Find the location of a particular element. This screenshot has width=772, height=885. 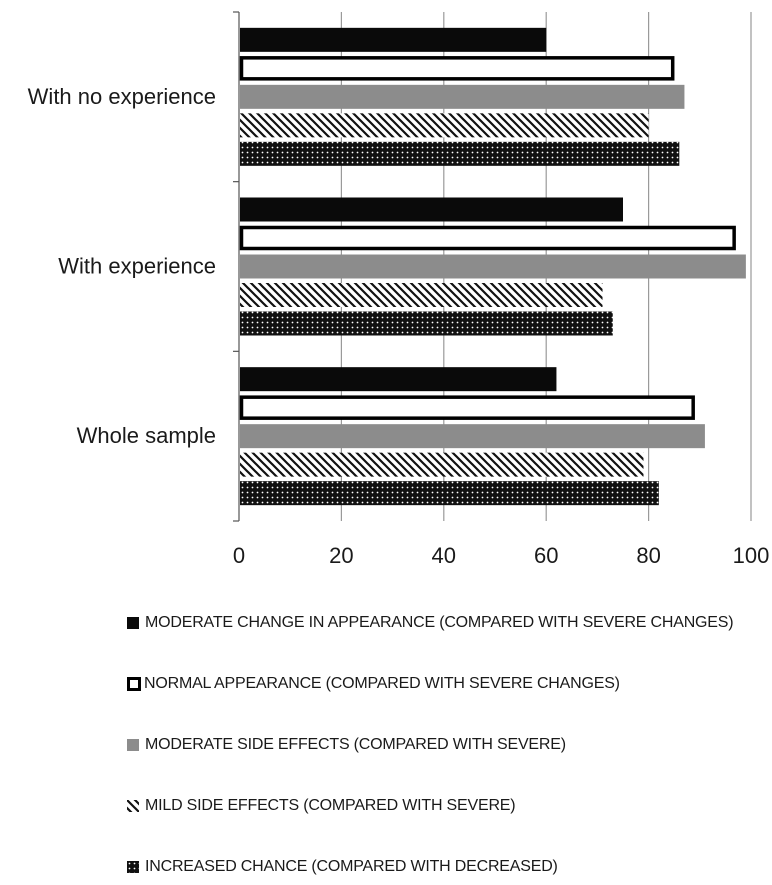

axes is located at coordinates (236, 266).